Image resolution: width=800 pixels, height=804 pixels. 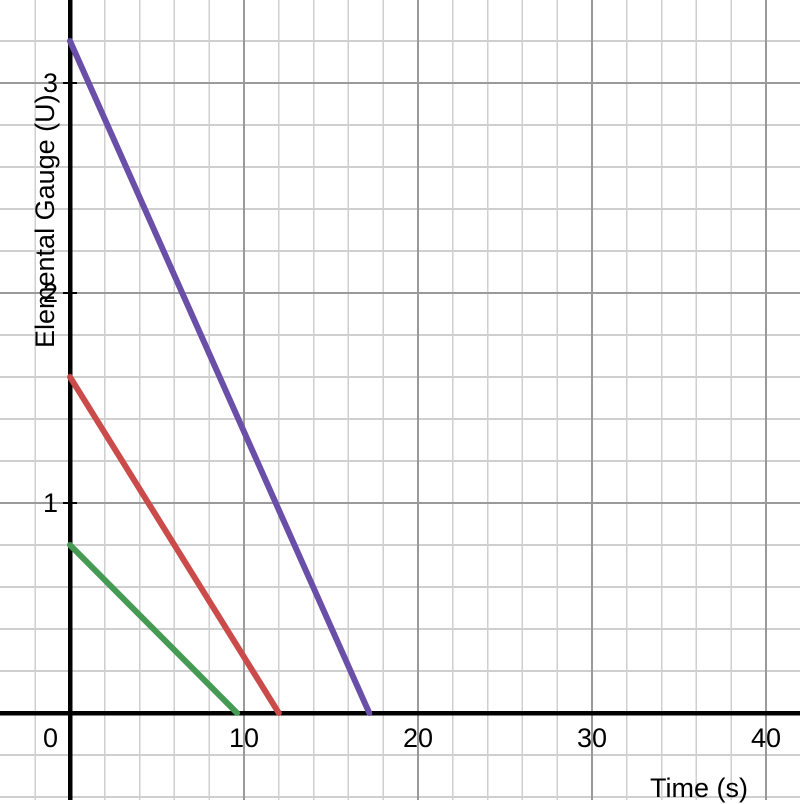 I want to click on y-tick-label-2: 2, so click(x=51, y=292).